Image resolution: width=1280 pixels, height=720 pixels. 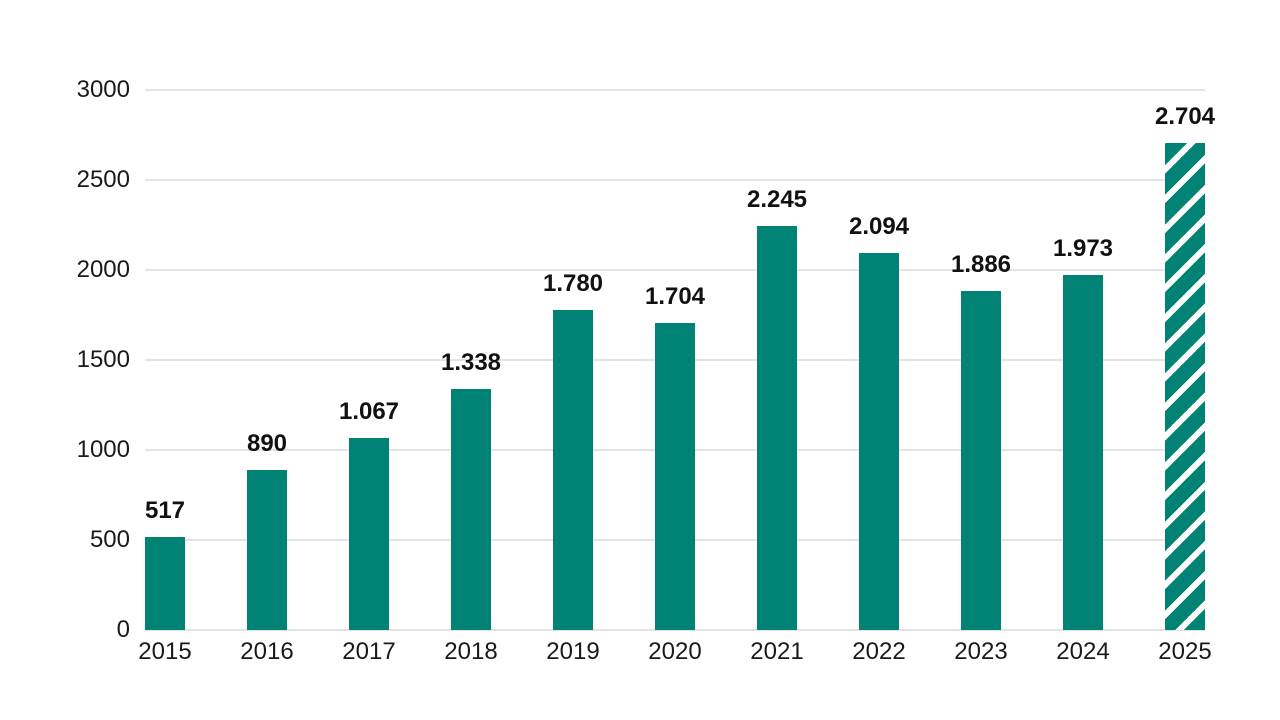 I want to click on x-tick-label-2015: 2015, so click(x=165, y=651).